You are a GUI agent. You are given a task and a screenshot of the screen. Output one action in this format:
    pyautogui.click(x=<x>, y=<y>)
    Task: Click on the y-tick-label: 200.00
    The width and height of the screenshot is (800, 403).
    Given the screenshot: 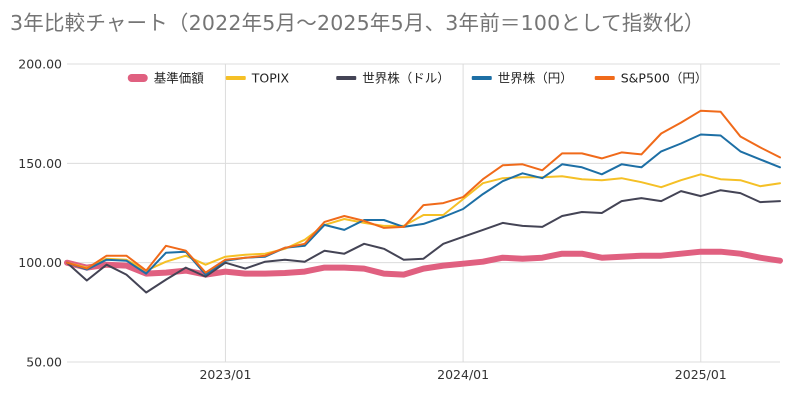 What is the action you would take?
    pyautogui.click(x=40, y=64)
    